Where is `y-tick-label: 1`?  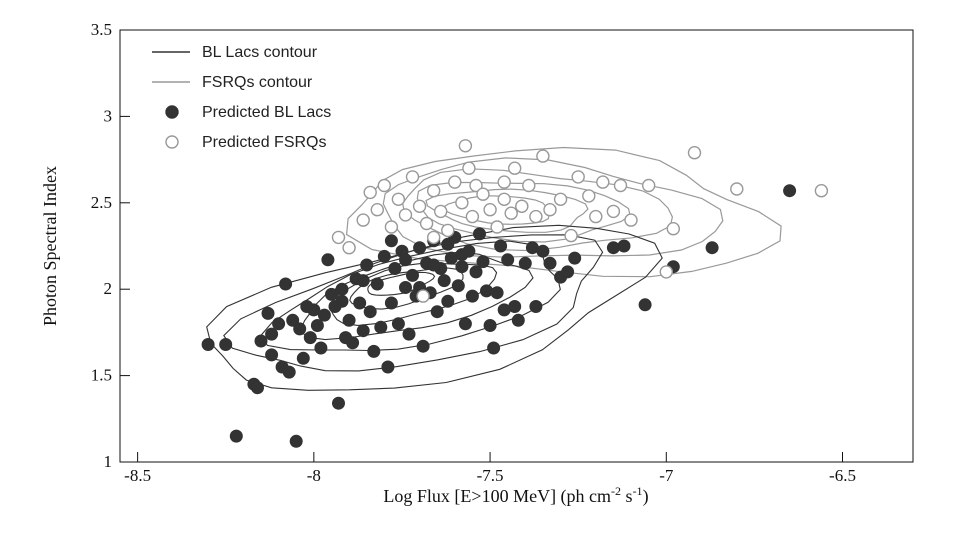 y-tick-label: 1 is located at coordinates (108, 461).